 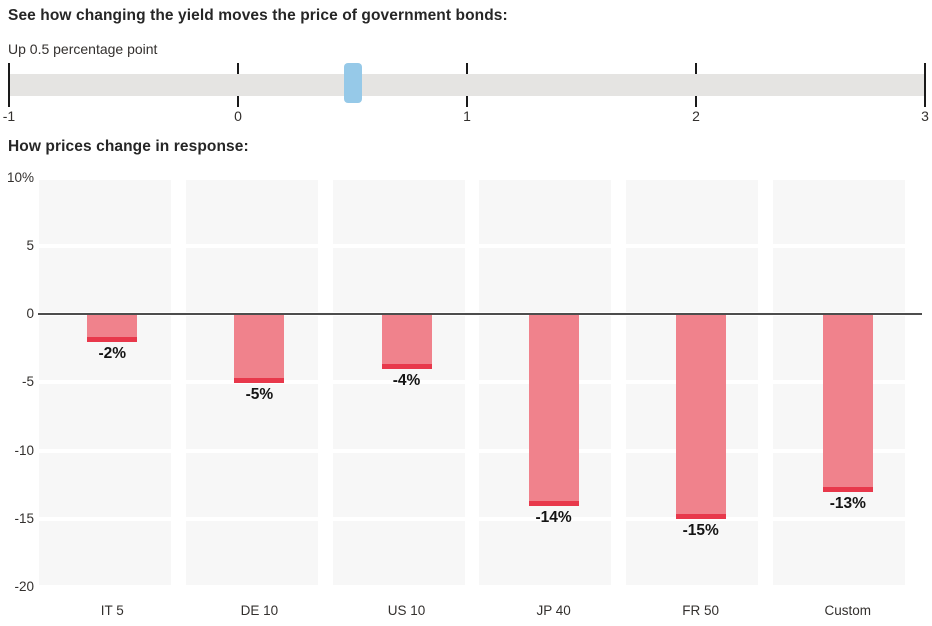 What do you see at coordinates (24, 586) in the screenshot?
I see `y-axis-label: -20` at bounding box center [24, 586].